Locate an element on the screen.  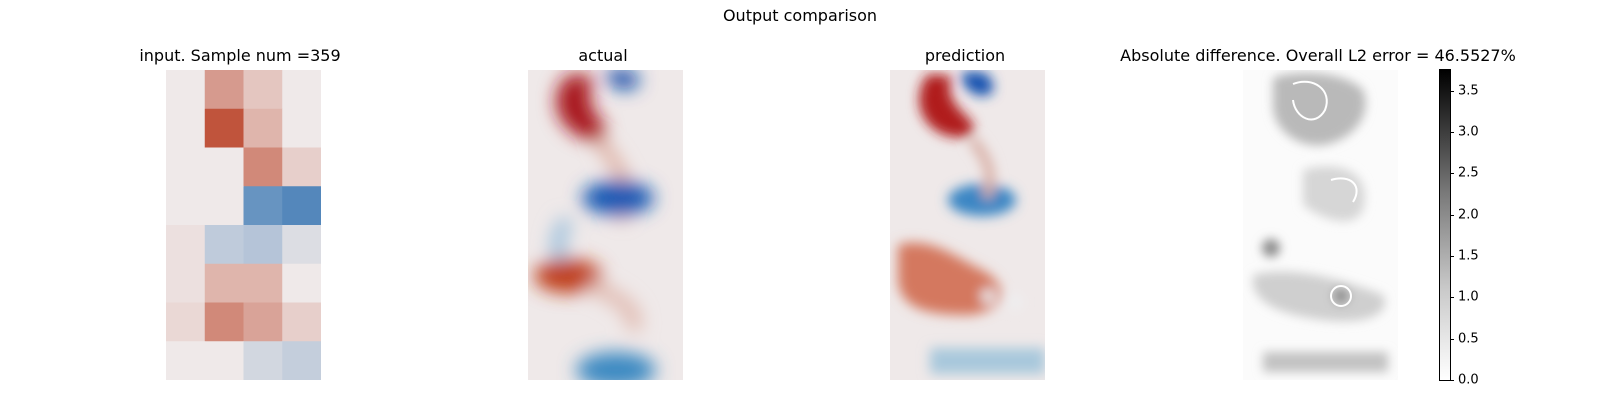
difference-spot-left is located at coordinates (1271, 248).